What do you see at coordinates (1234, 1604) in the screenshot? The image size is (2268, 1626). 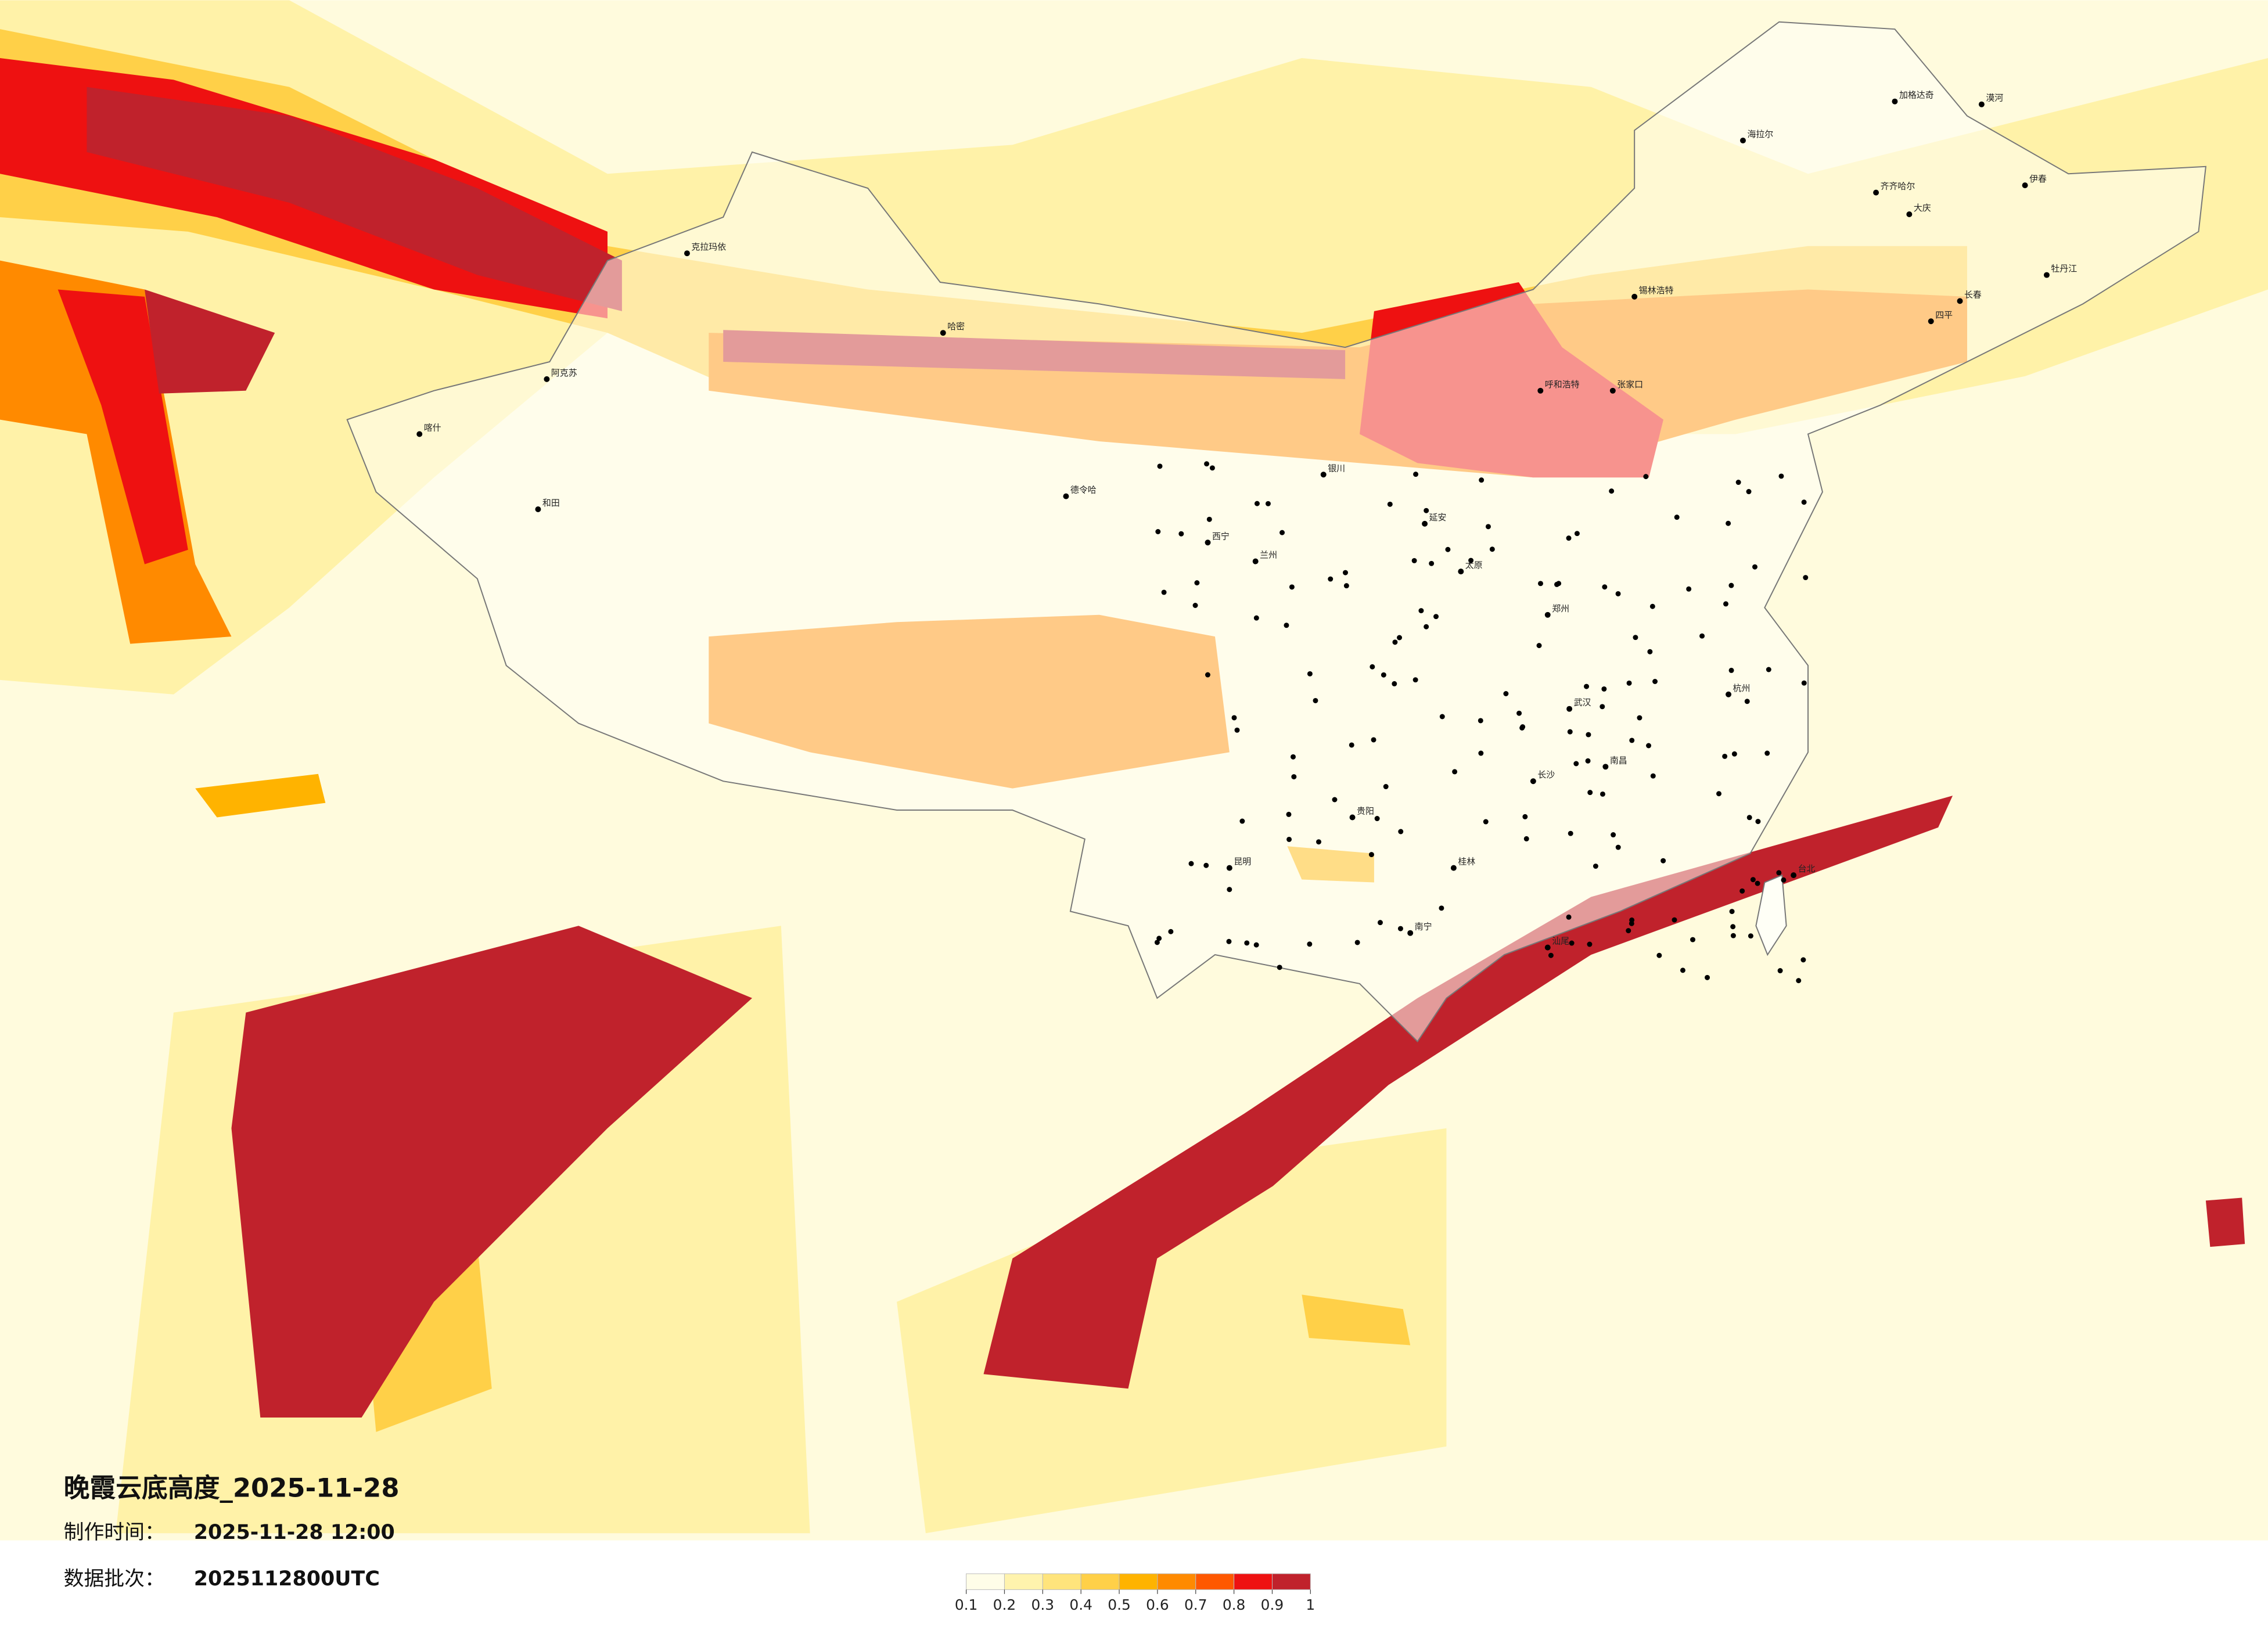 I see `colorbar-tick-label: 0.8` at bounding box center [1234, 1604].